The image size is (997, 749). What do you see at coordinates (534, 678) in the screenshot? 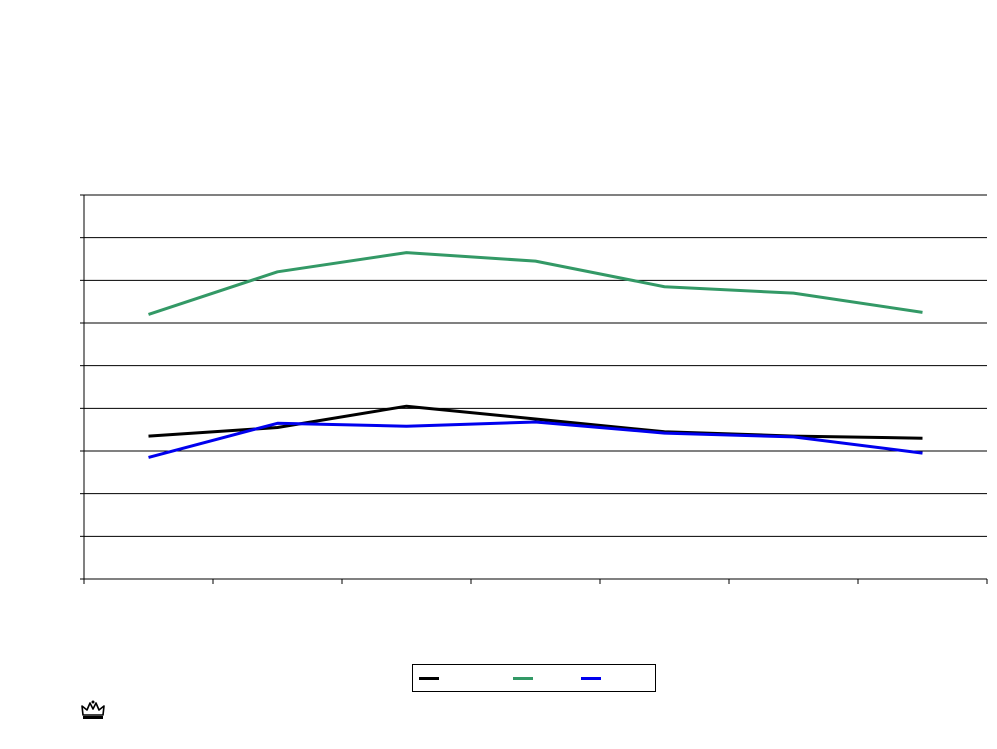
I see `legend` at bounding box center [534, 678].